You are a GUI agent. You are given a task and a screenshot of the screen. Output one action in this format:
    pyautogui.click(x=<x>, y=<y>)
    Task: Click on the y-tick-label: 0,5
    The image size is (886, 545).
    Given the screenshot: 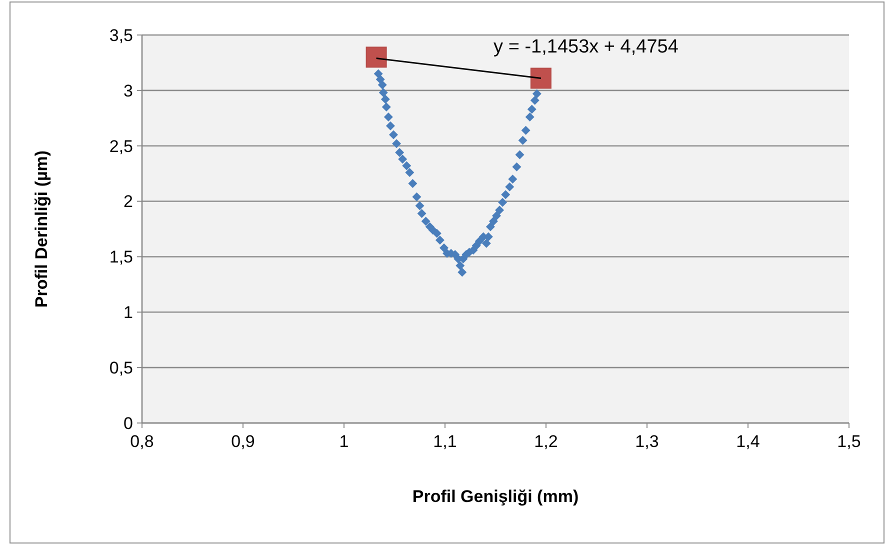 What is the action you would take?
    pyautogui.click(x=121, y=368)
    